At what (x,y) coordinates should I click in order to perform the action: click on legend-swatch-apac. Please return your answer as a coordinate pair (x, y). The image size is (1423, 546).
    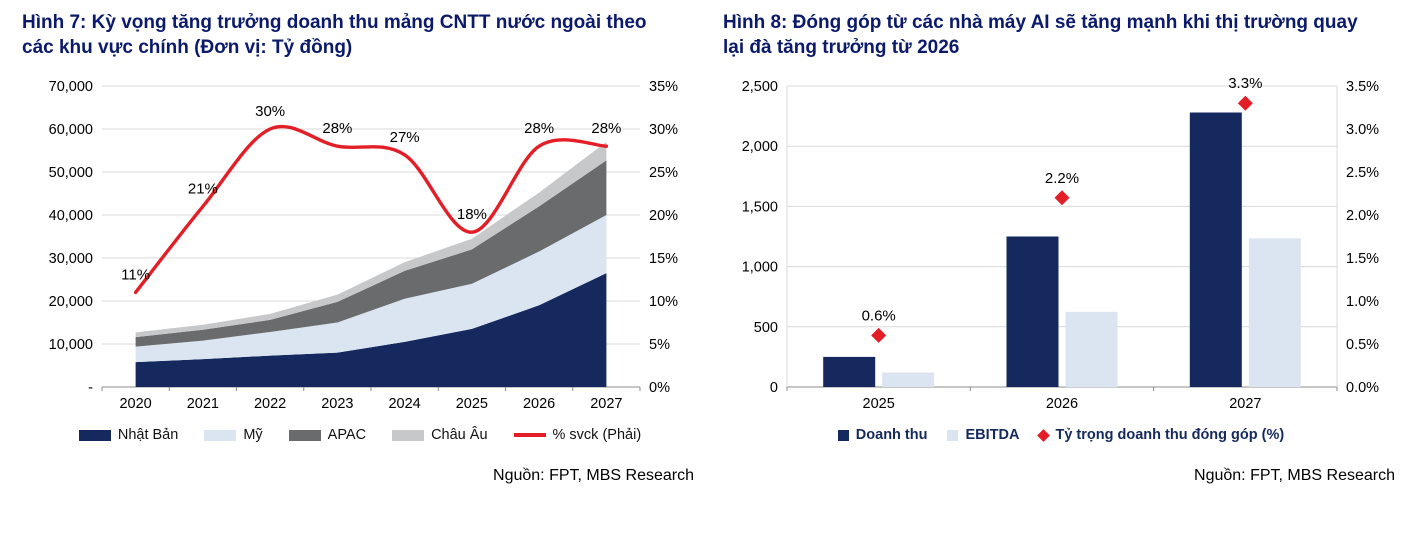
    Looking at the image, I should click on (304, 435).